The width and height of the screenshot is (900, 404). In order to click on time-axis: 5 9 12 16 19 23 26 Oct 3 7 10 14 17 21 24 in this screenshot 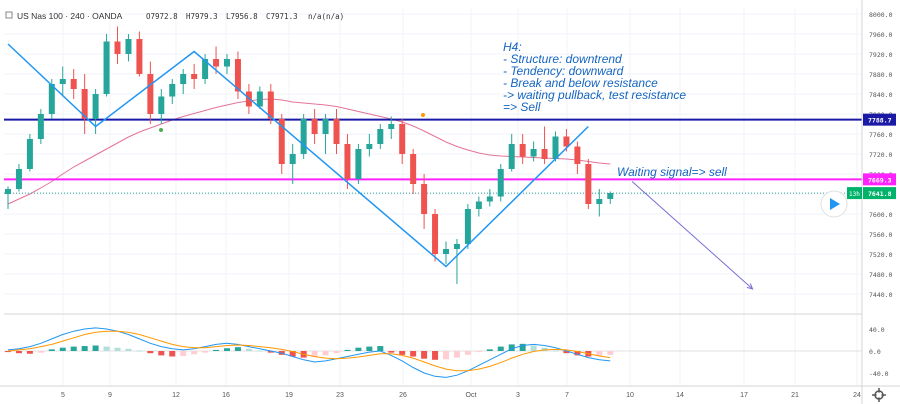, I will do `click(461, 395)`.